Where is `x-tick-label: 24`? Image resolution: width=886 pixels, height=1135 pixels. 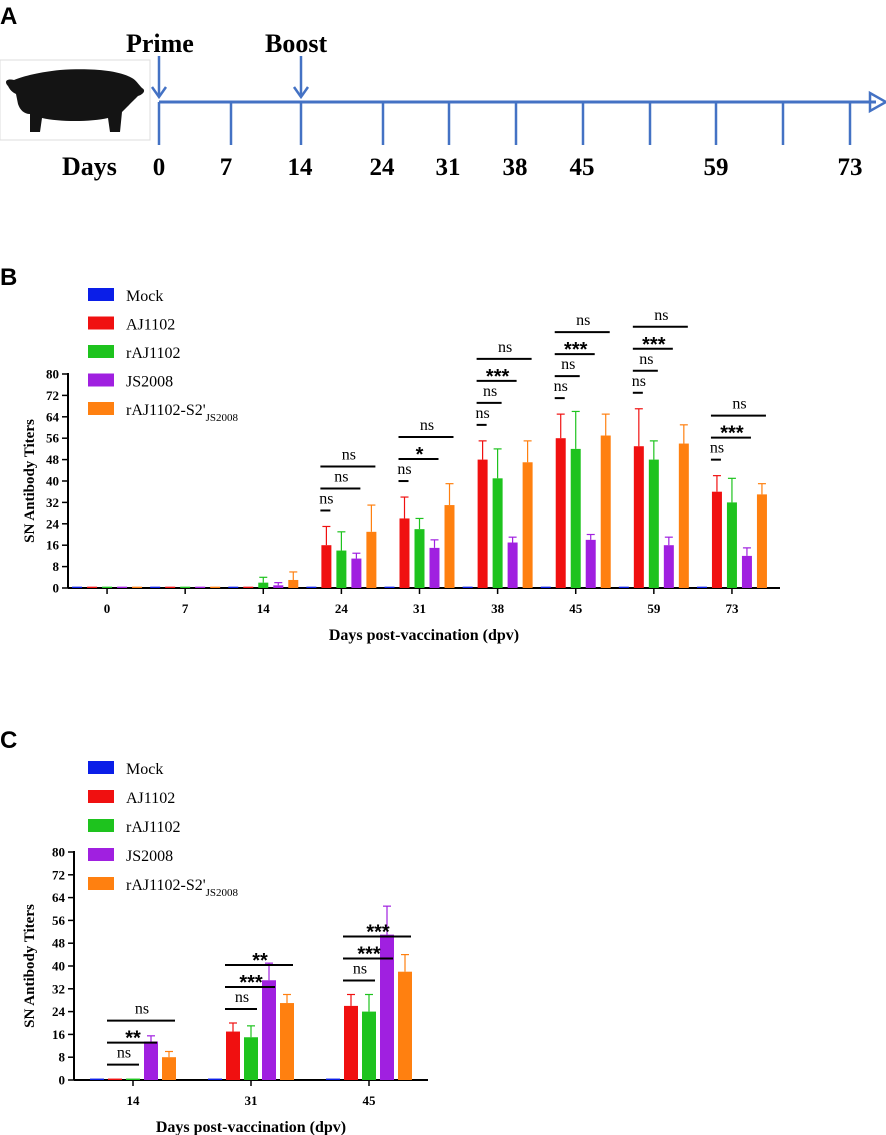 x-tick-label: 24 is located at coordinates (342, 608).